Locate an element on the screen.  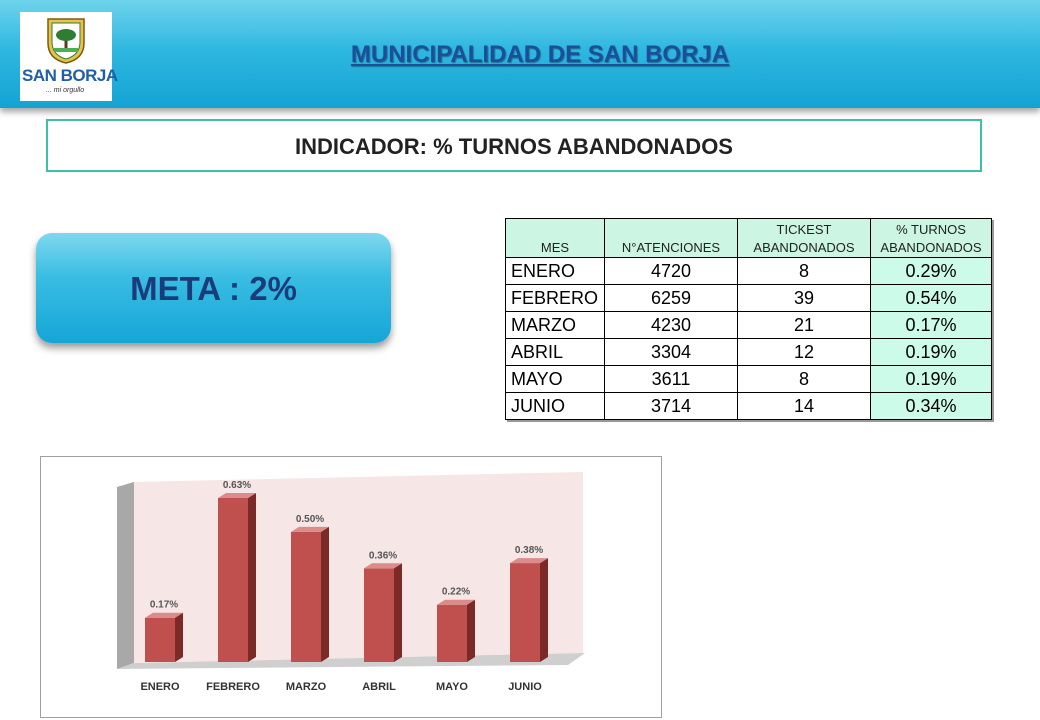
chart-bar-abril is located at coordinates (379, 615).